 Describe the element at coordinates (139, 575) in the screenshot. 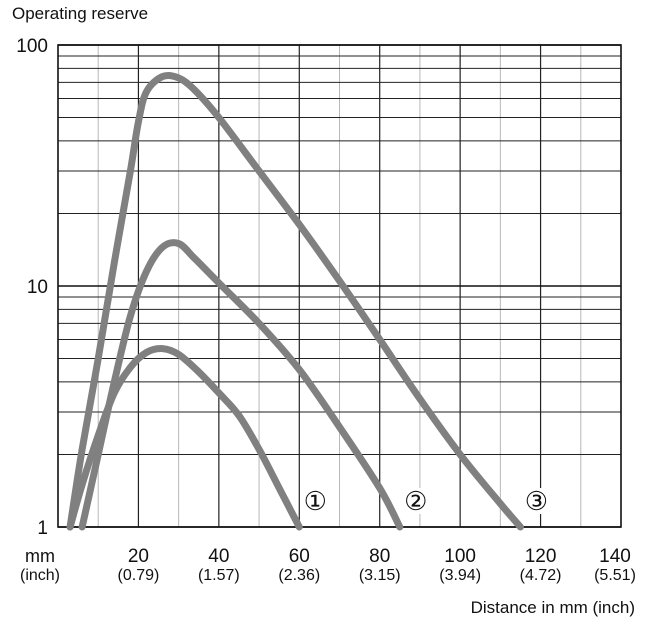

I see `x-tick-label-secondary: (0.79)` at that location.